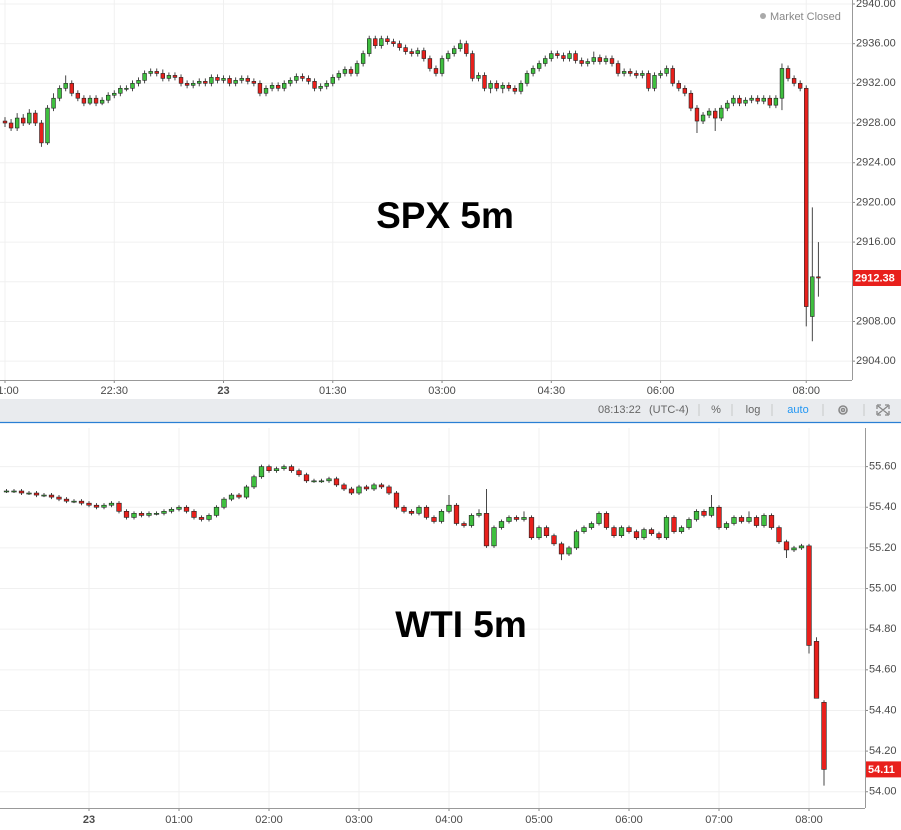  I want to click on settings-icon, so click(843, 410).